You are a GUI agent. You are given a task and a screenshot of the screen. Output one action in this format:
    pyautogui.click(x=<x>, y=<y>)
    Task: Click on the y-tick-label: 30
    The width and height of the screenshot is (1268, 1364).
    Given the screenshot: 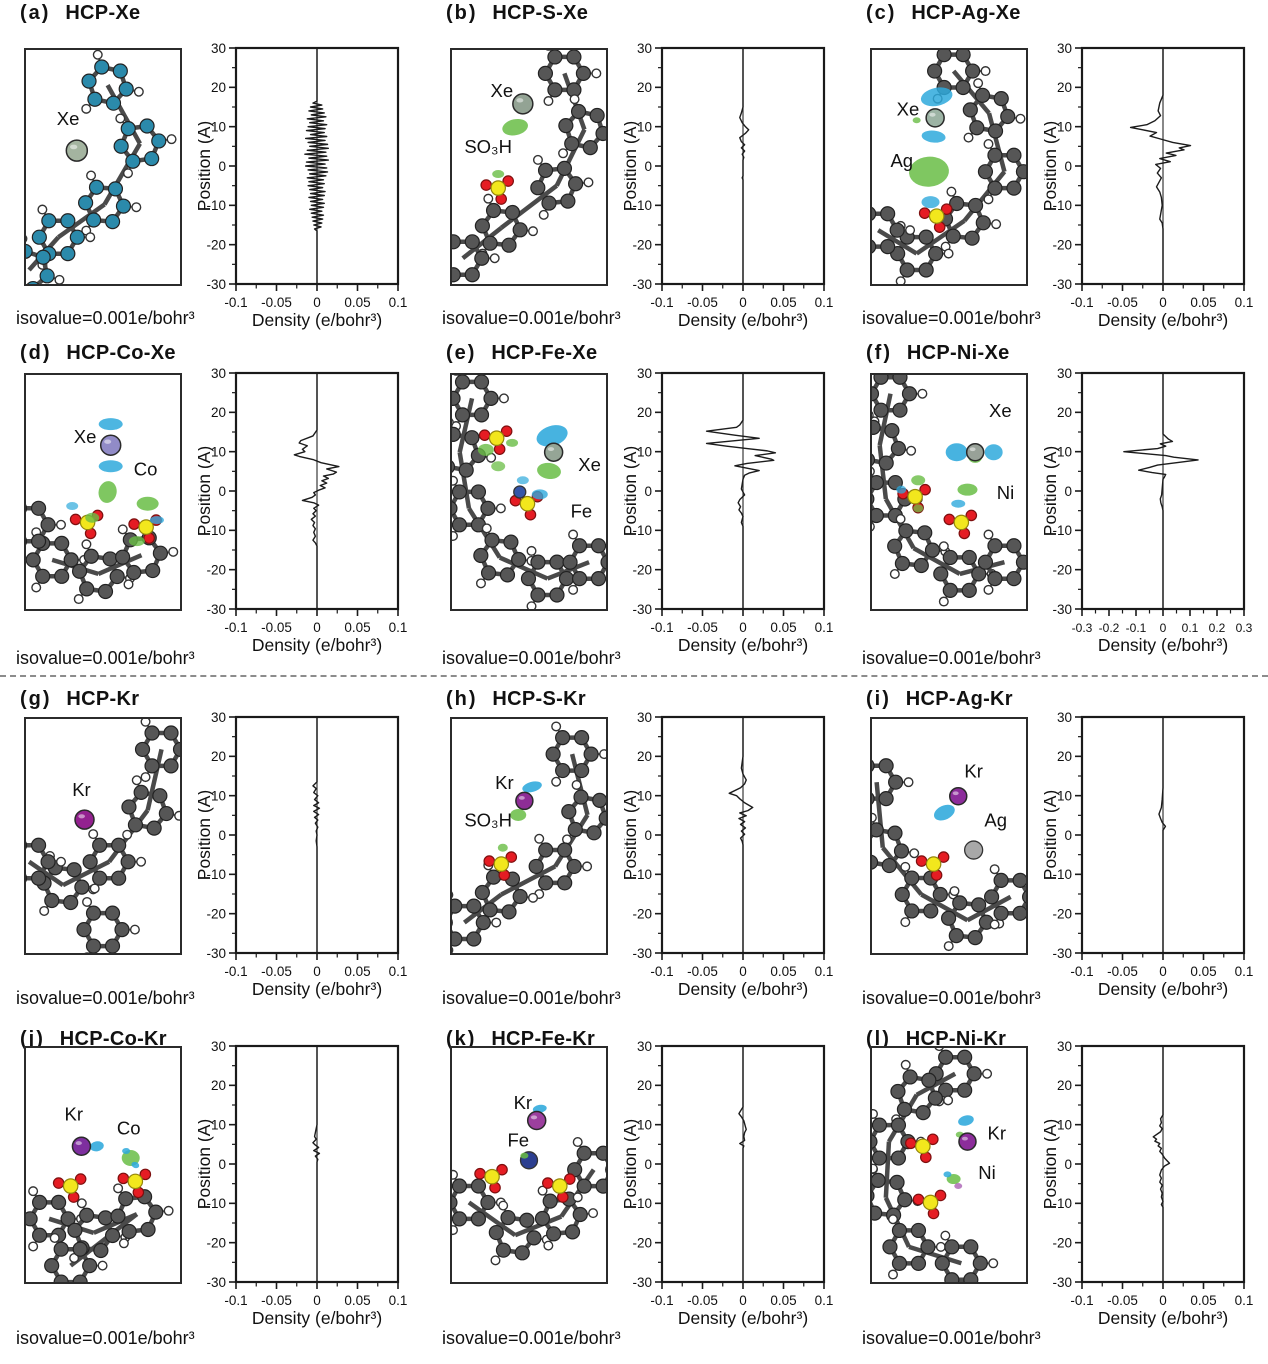 What is the action you would take?
    pyautogui.click(x=644, y=48)
    